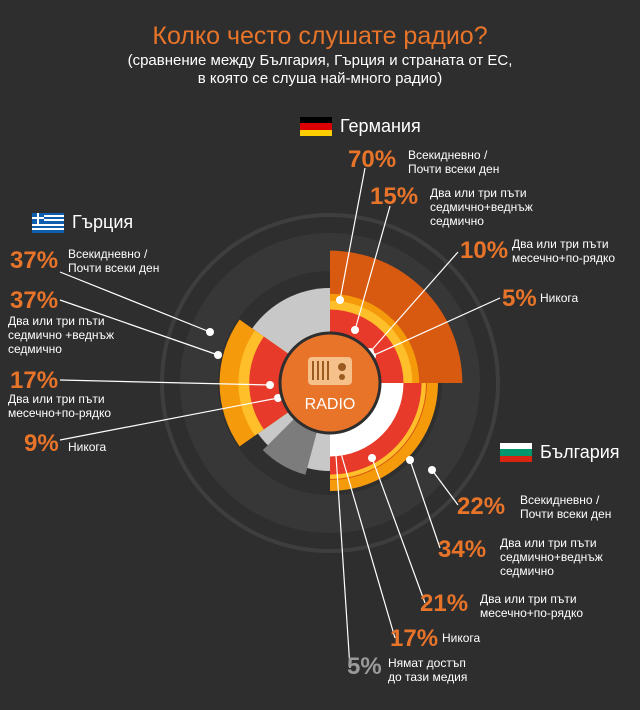  I want to click on greece-flag-icon, so click(48, 222).